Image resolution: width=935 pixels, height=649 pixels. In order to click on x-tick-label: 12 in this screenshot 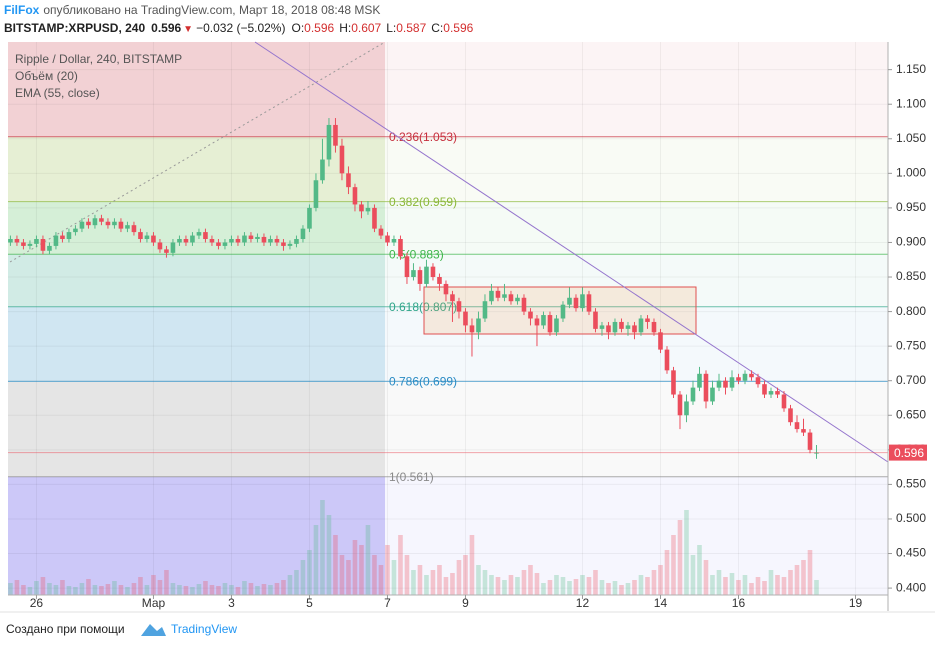, I will do `click(583, 603)`.